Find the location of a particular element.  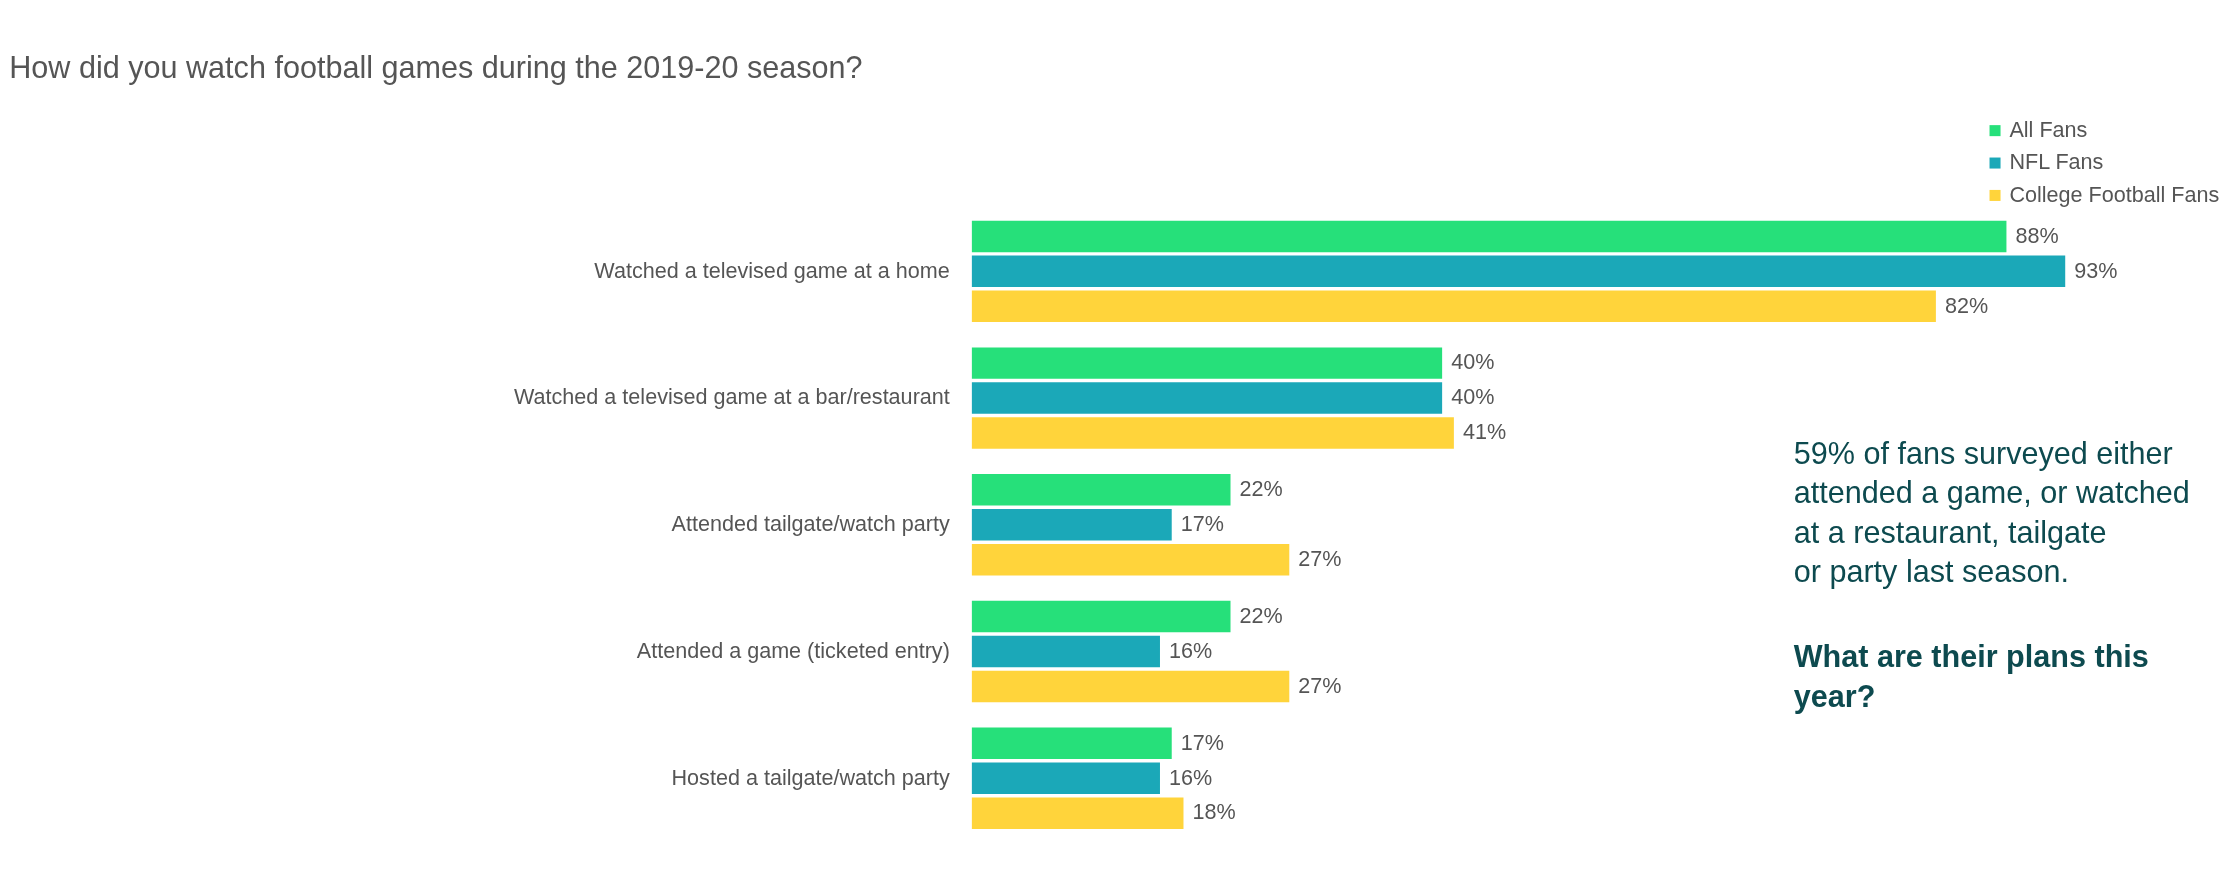

annotation: 59% of fans surveyed either attended a game, or watched at a restaurant, tailgate or party last season. is located at coordinates (1991, 512).